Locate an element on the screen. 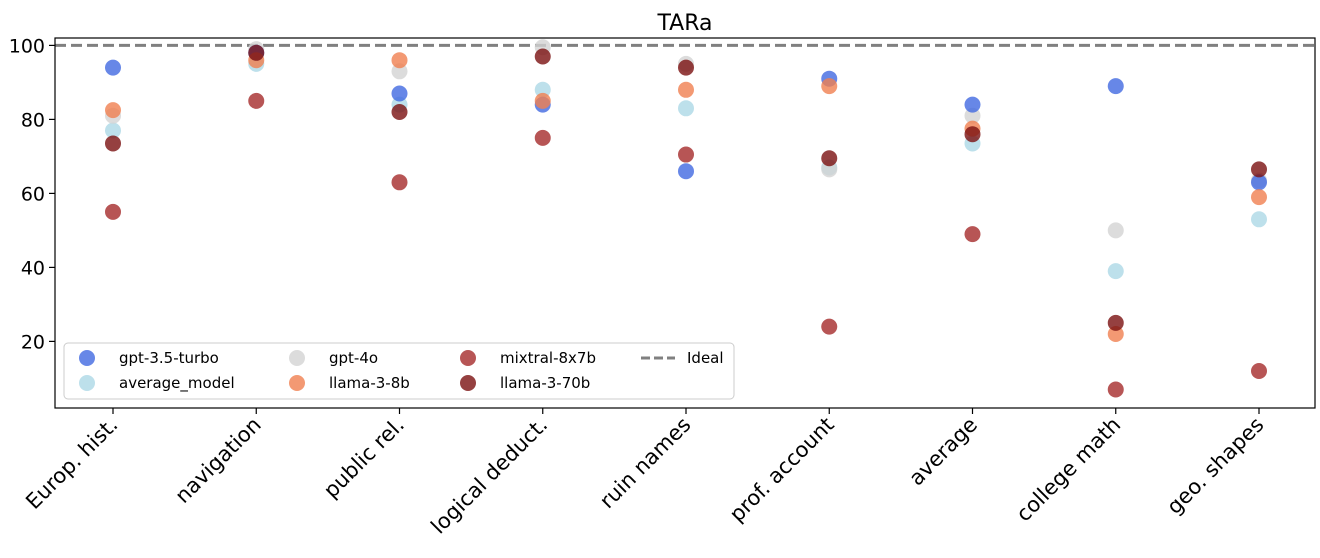 Image resolution: width=1320 pixels, height=558 pixels. chart-title: TARa is located at coordinates (684, 23).